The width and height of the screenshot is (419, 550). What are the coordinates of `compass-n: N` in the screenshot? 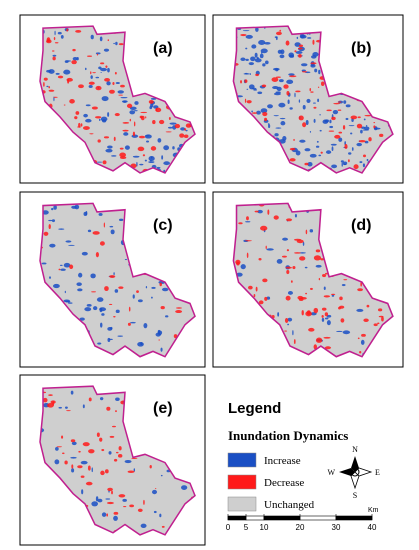 It's located at (355, 449).